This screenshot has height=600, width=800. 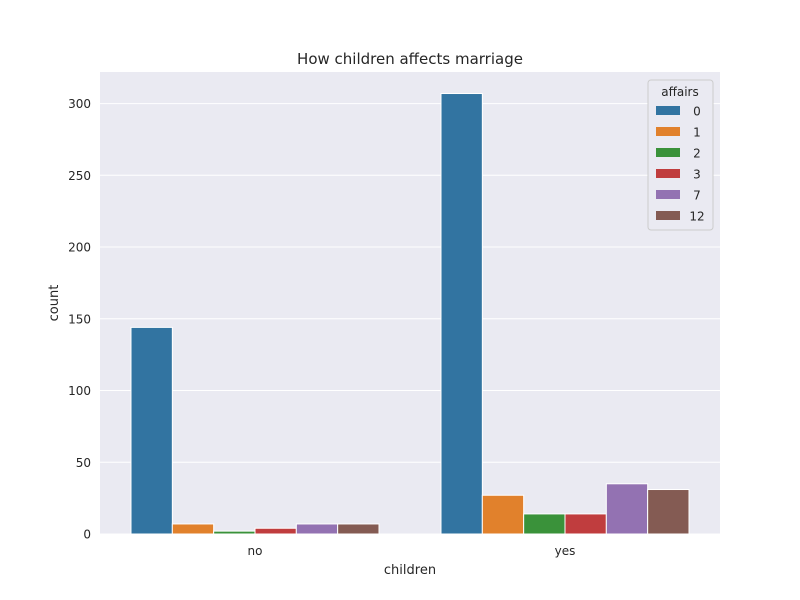 I want to click on y-tick-label: 100, so click(x=79, y=391).